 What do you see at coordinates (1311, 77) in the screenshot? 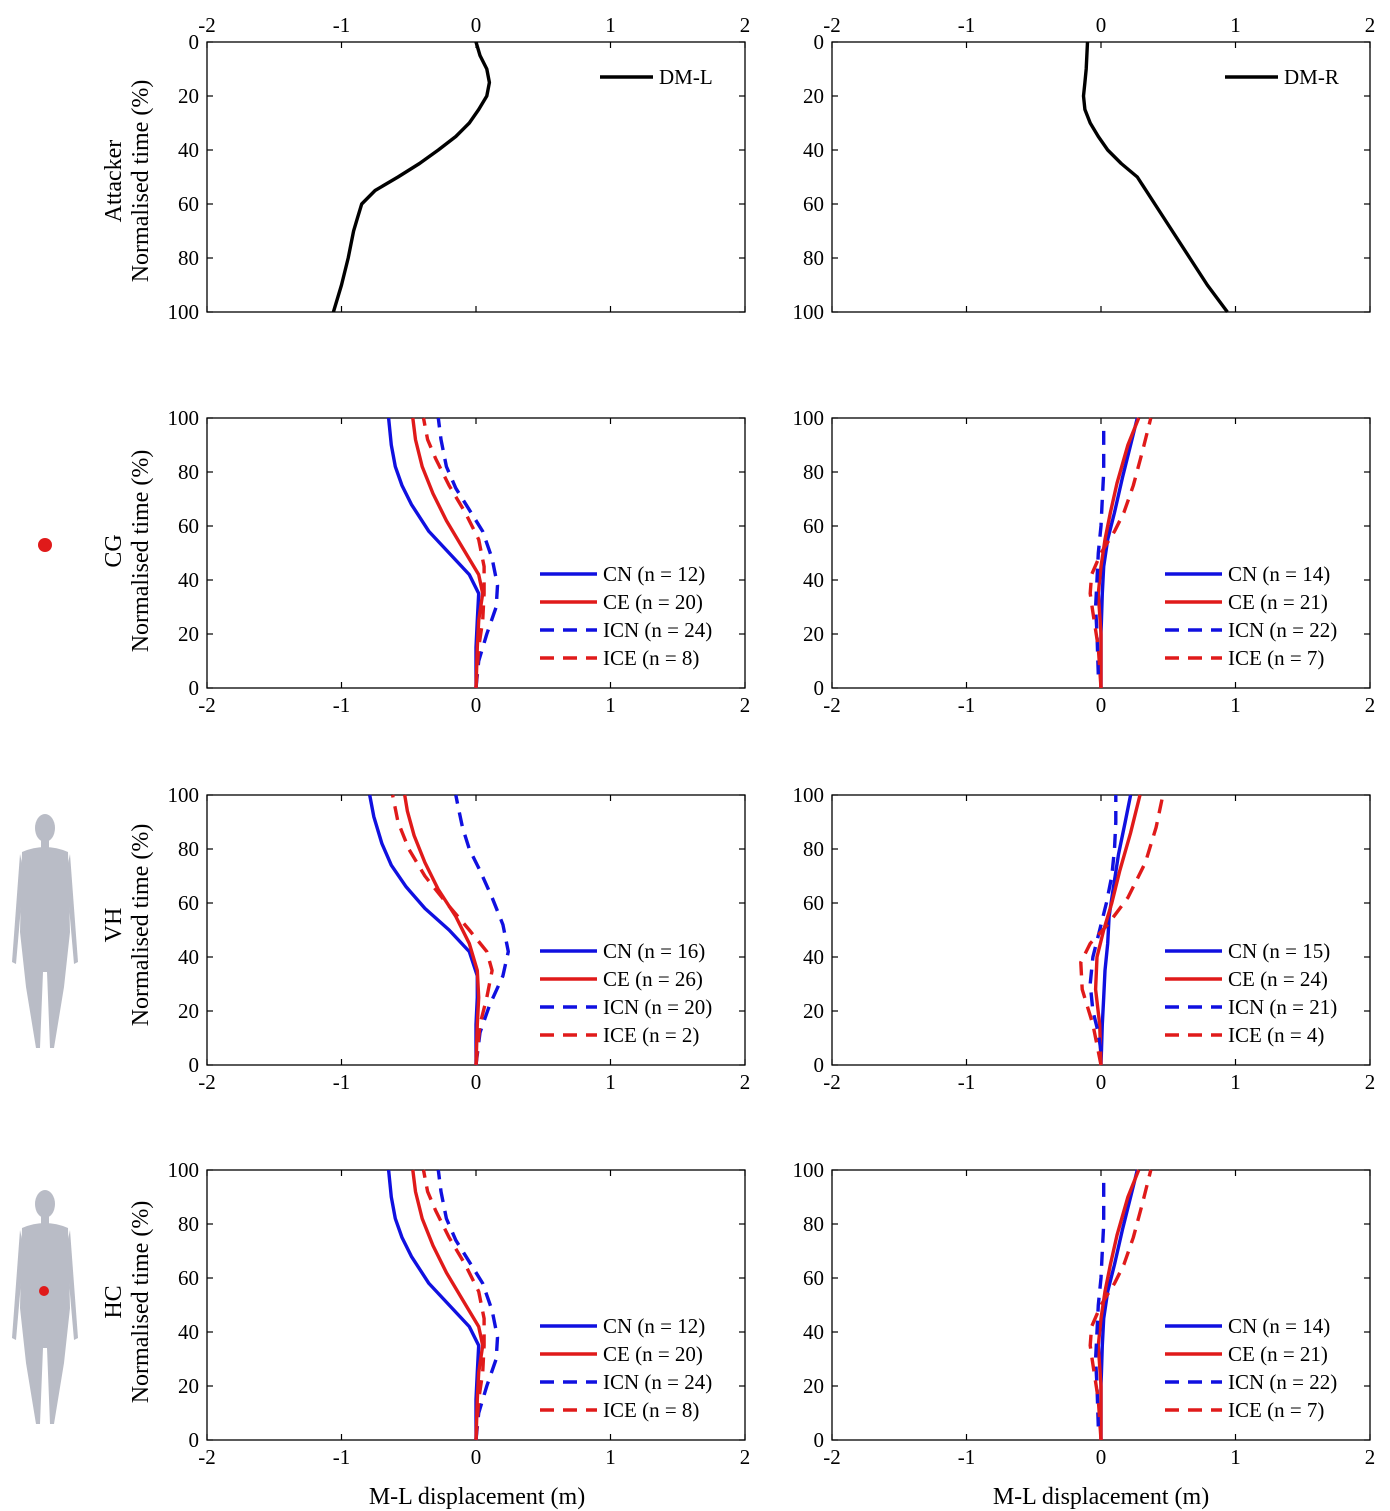
I see `legend-label: DM-R` at bounding box center [1311, 77].